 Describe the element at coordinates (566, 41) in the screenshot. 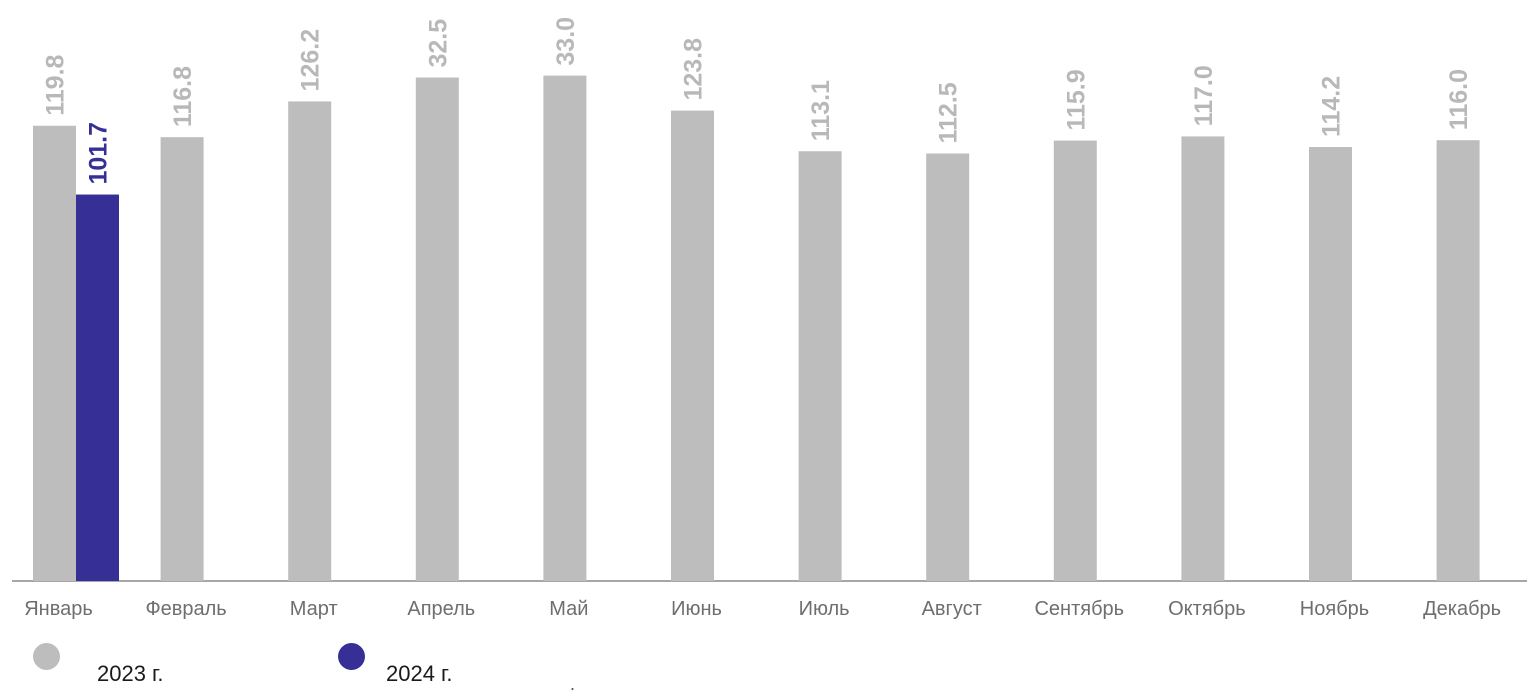

I see `value-label-2023-5: 33.0` at that location.